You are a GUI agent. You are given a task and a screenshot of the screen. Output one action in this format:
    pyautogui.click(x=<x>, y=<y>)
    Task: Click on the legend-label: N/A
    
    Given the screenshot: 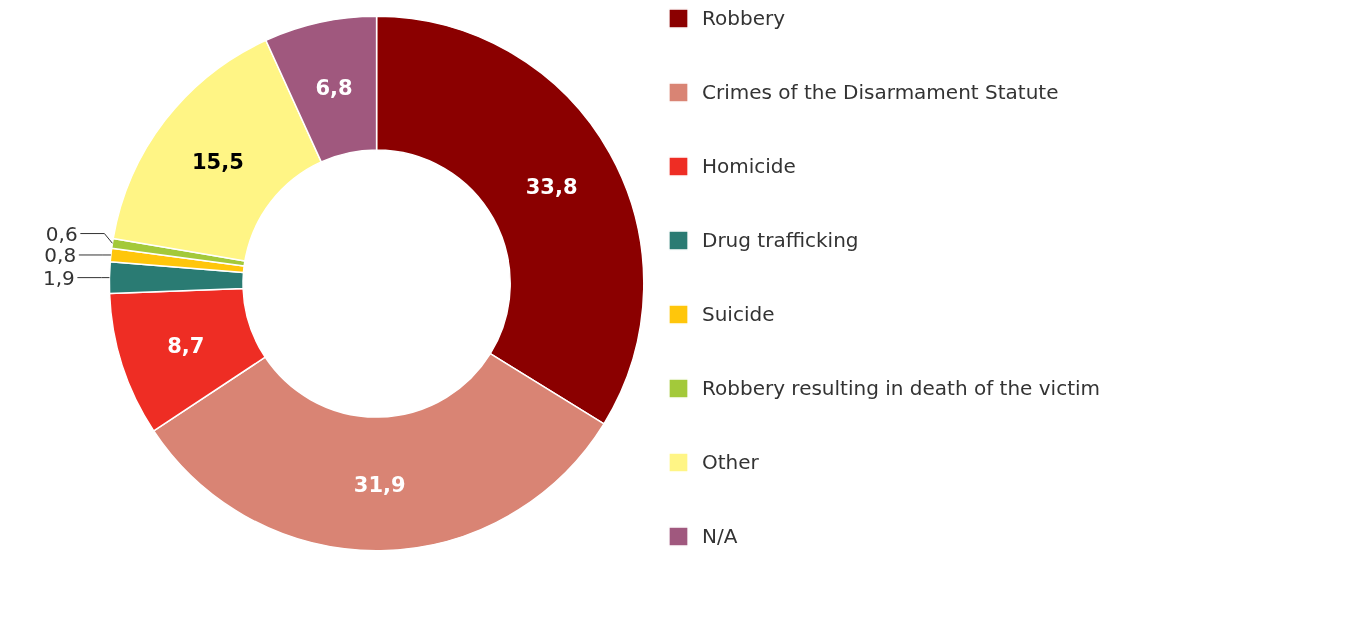 What is the action you would take?
    pyautogui.click(x=720, y=536)
    